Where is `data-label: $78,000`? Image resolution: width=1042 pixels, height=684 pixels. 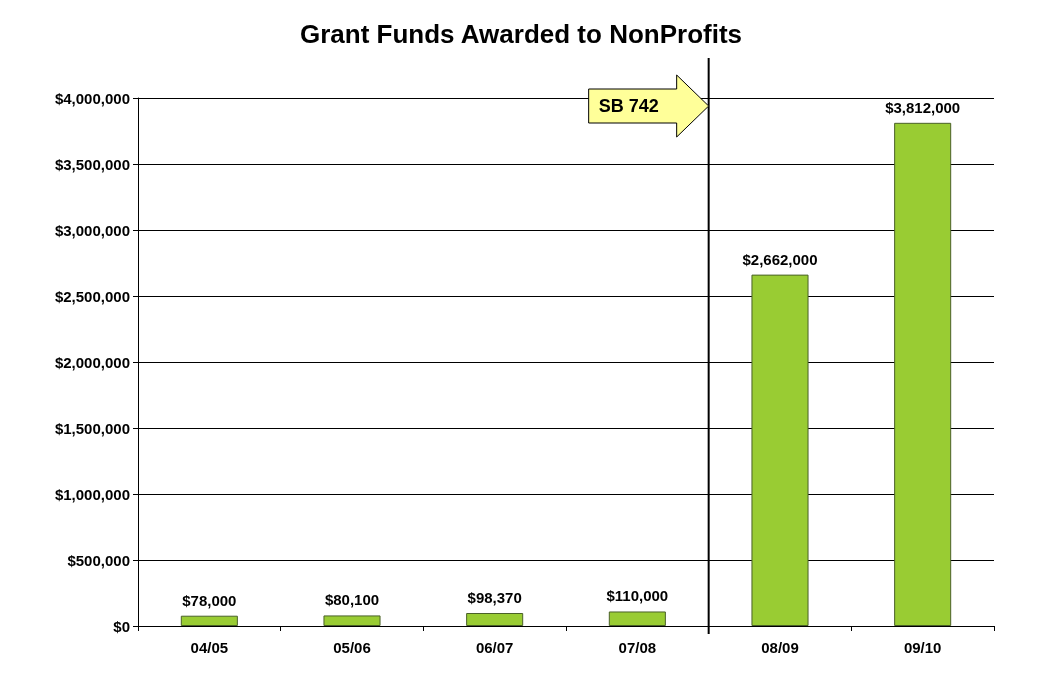 data-label: $78,000 is located at coordinates (209, 600).